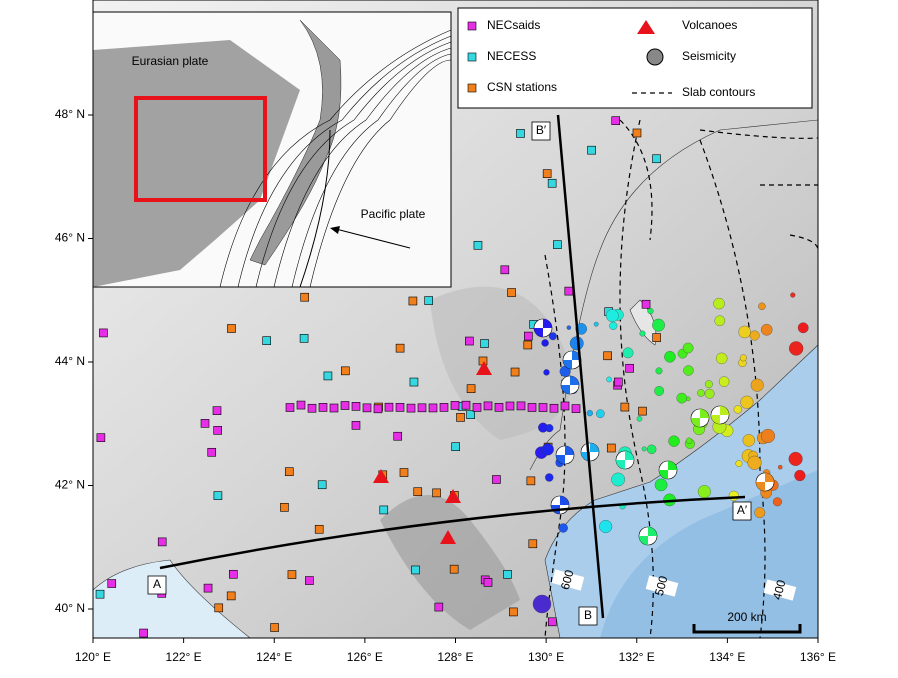 The height and width of the screenshot is (678, 898). Describe the element at coordinates (452, 532) in the screenshot. I see `profile-a` at that location.